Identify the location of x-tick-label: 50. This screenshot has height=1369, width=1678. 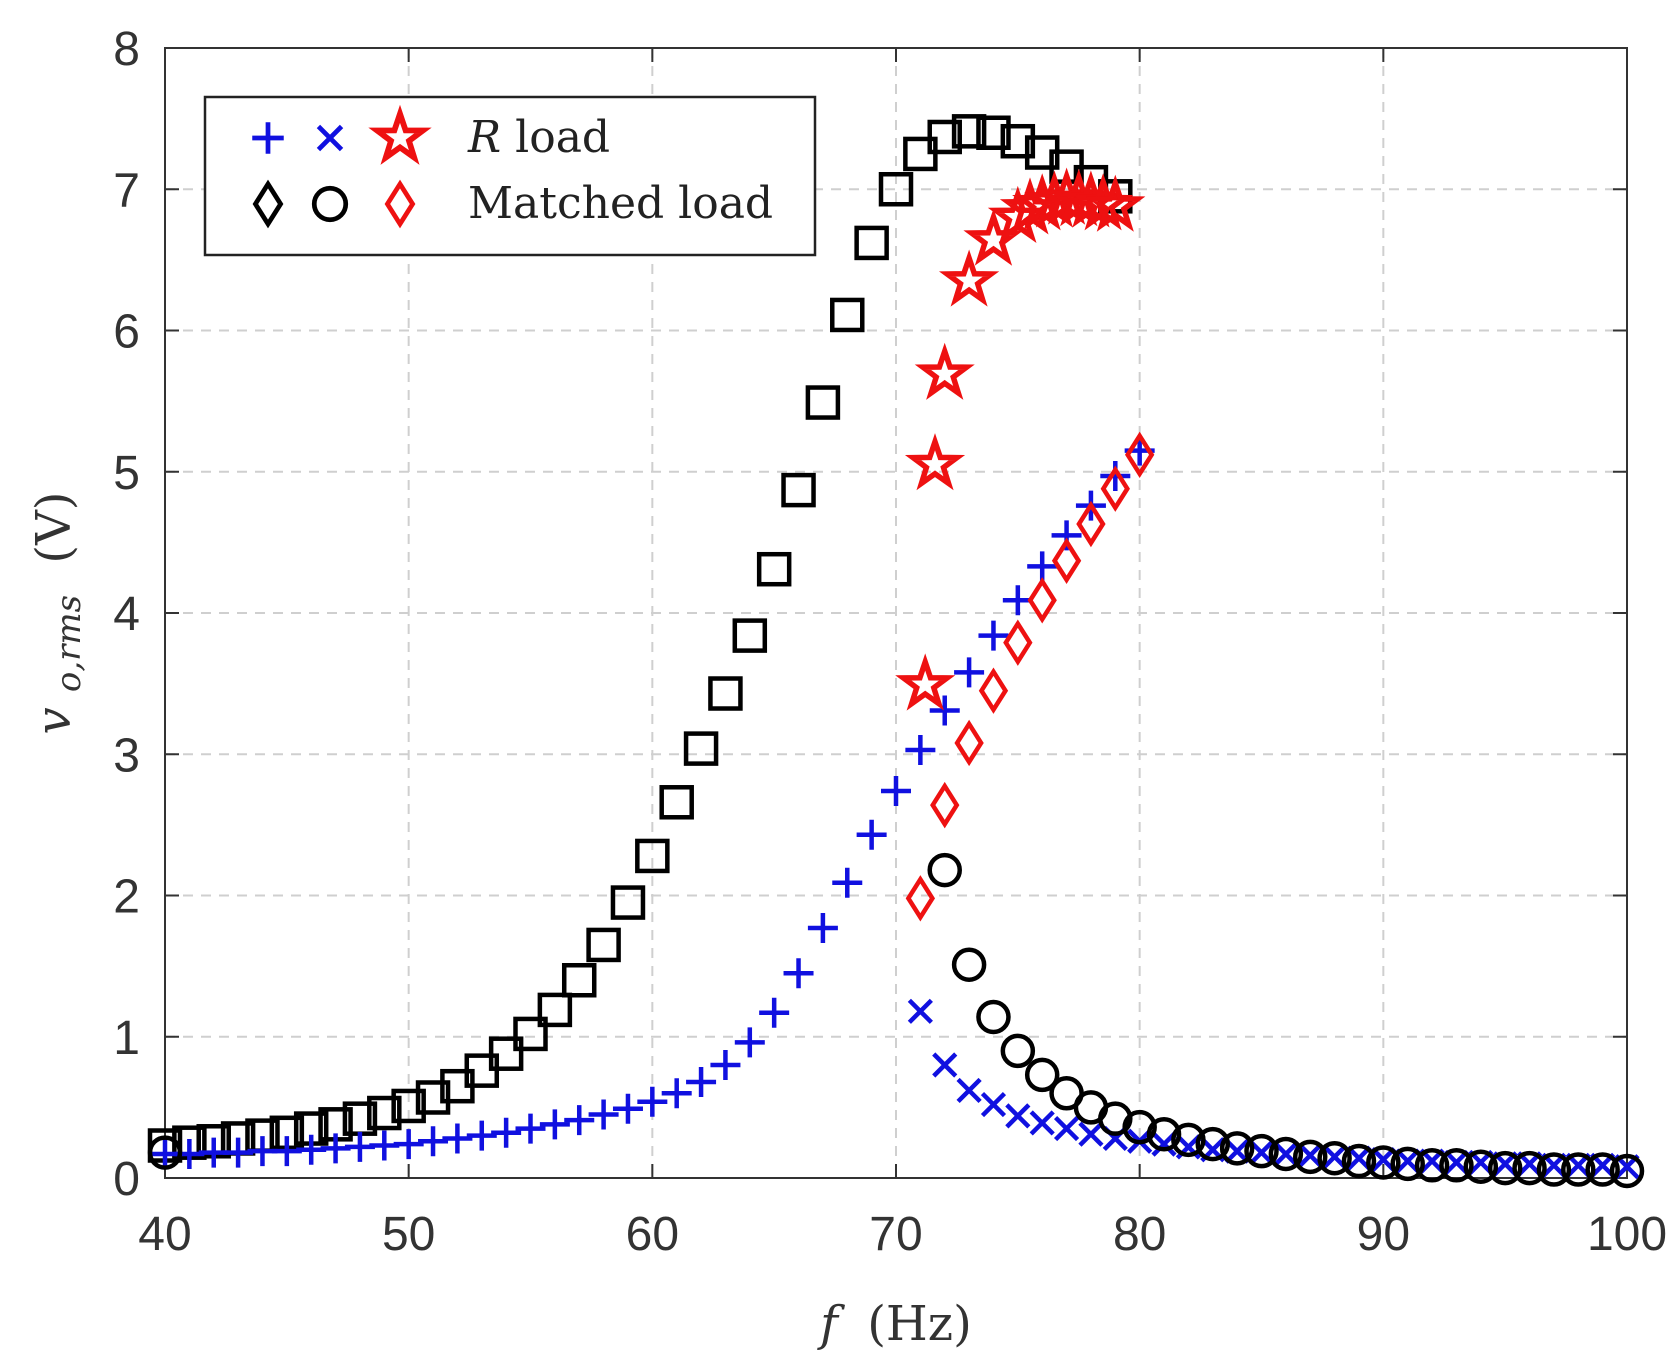
(408, 1234).